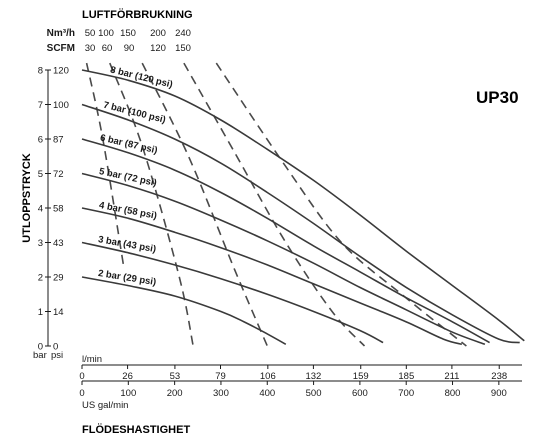 The height and width of the screenshot is (439, 534). I want to click on x-bottom-unit: US gal/min, so click(105, 405).